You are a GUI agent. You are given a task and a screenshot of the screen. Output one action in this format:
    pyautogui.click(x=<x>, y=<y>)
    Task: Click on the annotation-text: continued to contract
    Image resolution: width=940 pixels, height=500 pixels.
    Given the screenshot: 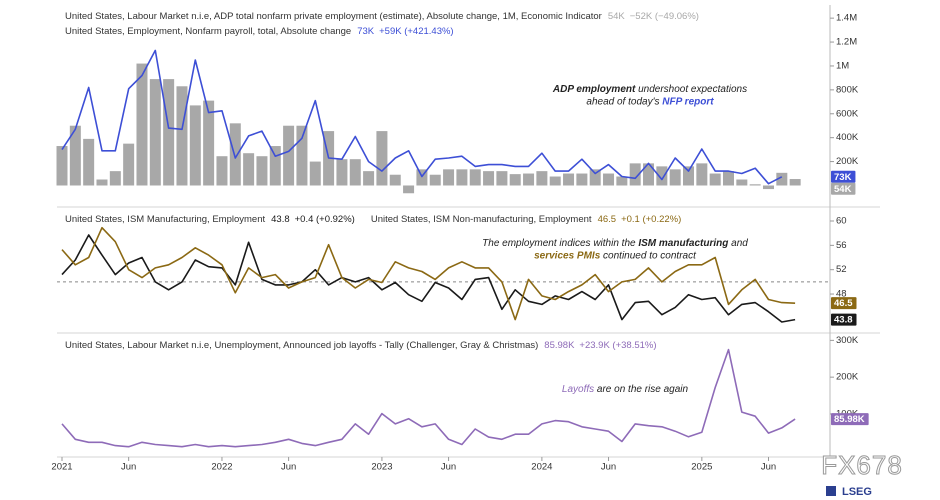 What is the action you would take?
    pyautogui.click(x=648, y=255)
    